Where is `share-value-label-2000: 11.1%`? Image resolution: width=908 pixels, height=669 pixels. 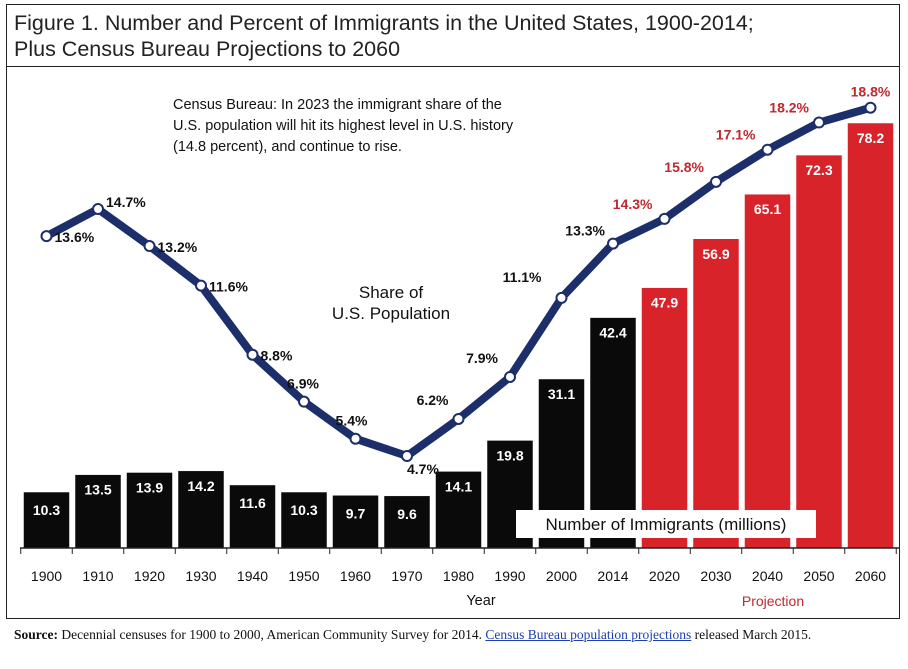
share-value-label-2000: 11.1% is located at coordinates (522, 277).